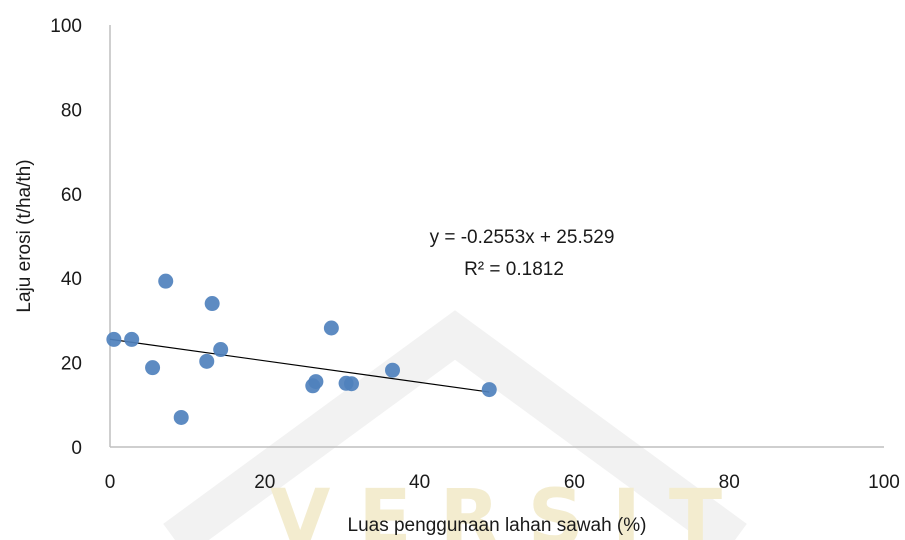 This screenshot has width=905, height=540. Describe the element at coordinates (514, 269) in the screenshot. I see `r-squared-label: R² = 0.1812` at that location.